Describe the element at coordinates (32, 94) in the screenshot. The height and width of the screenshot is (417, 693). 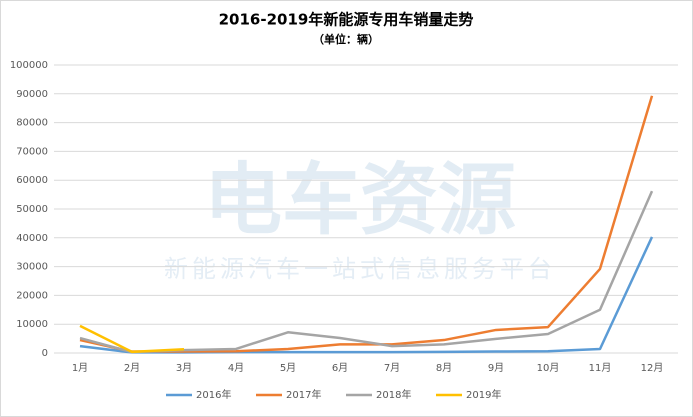
I see `y-tick-label: 90000` at that location.